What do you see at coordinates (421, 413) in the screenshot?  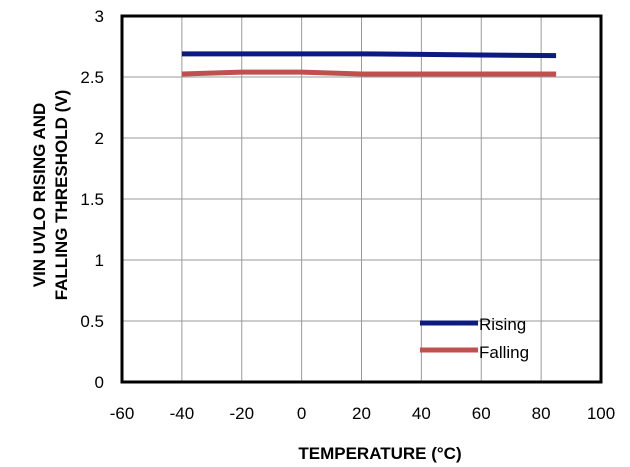 I see `x-tick-label: 40` at bounding box center [421, 413].